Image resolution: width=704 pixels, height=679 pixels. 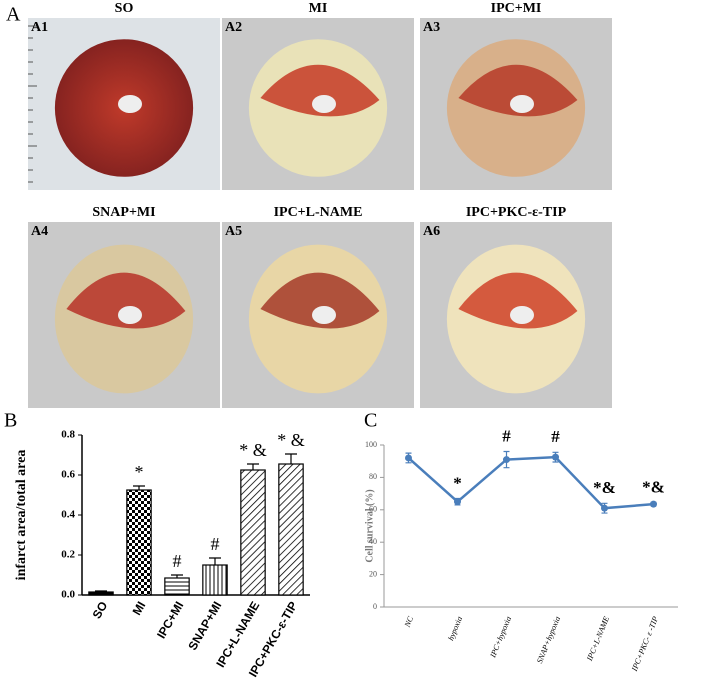 What do you see at coordinates (10, 421) in the screenshot?
I see `panel-label: B` at bounding box center [10, 421].